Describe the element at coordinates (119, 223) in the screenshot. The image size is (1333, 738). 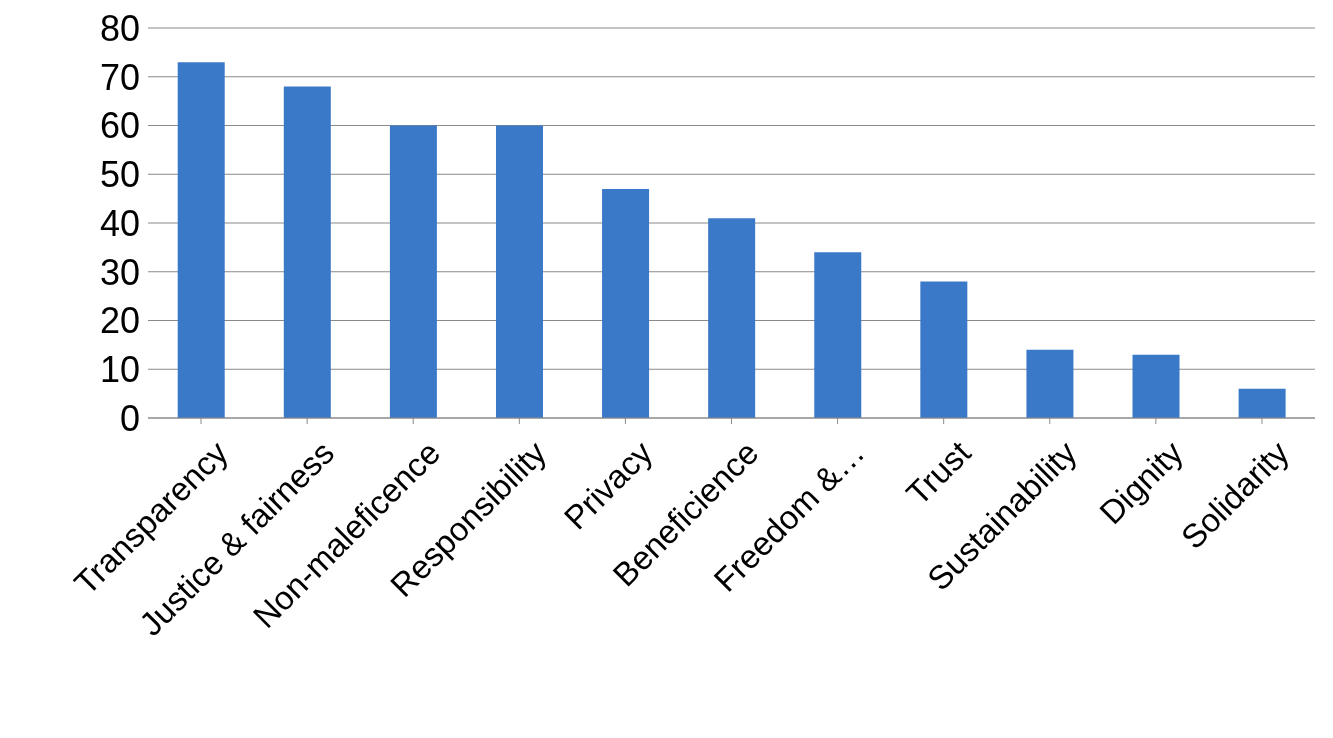
I see `y-tick-label: 40` at that location.